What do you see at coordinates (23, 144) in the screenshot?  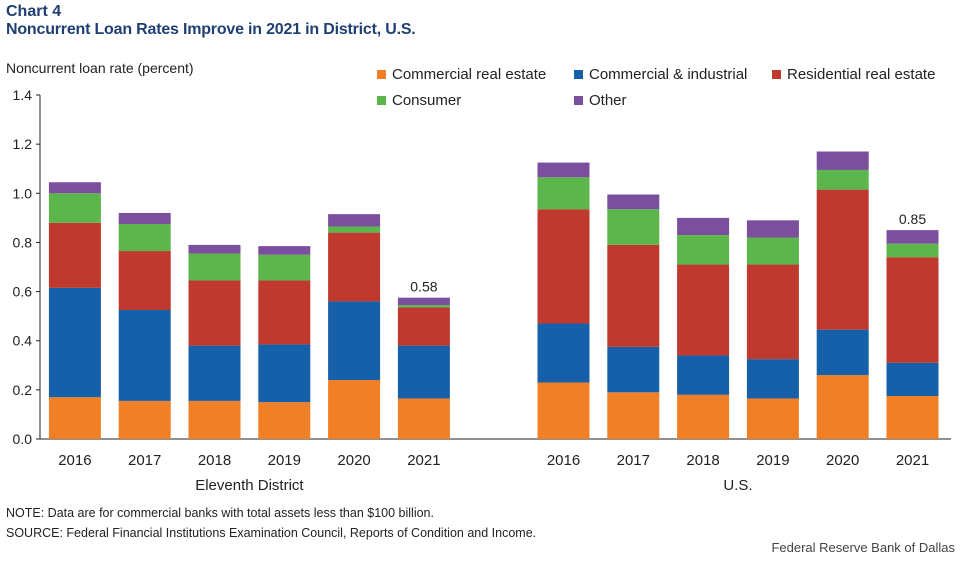 I see `y-tick-label: 1.2` at bounding box center [23, 144].